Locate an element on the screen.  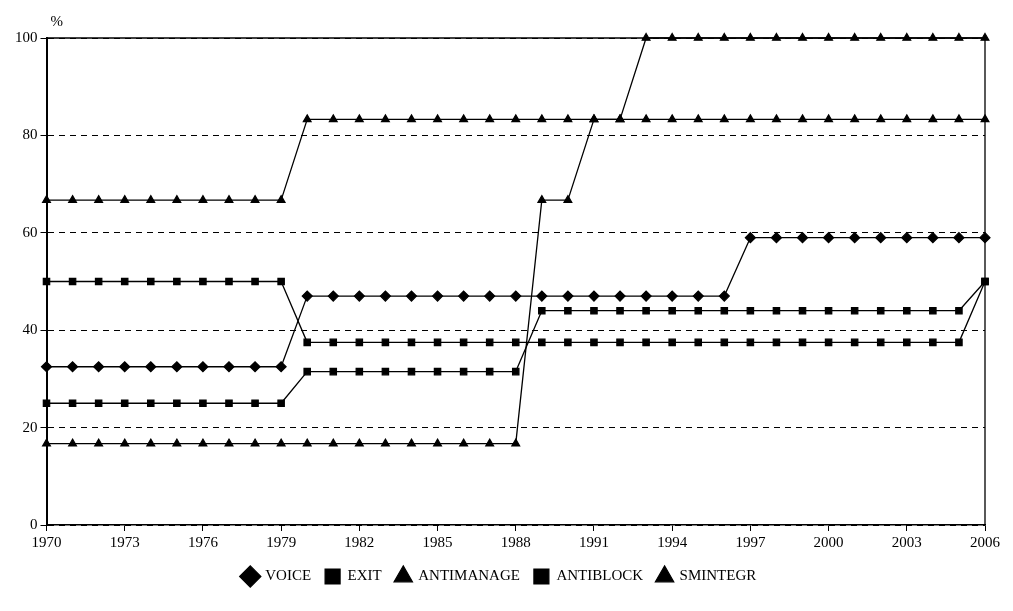
y-tick-label: 20 is located at coordinates (30, 426).